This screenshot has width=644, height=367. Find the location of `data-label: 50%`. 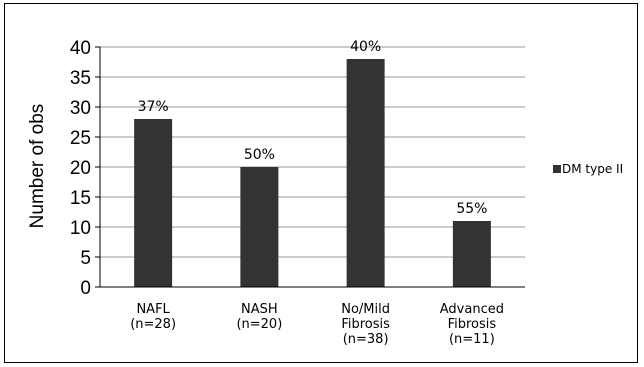

data-label: 50% is located at coordinates (259, 155).